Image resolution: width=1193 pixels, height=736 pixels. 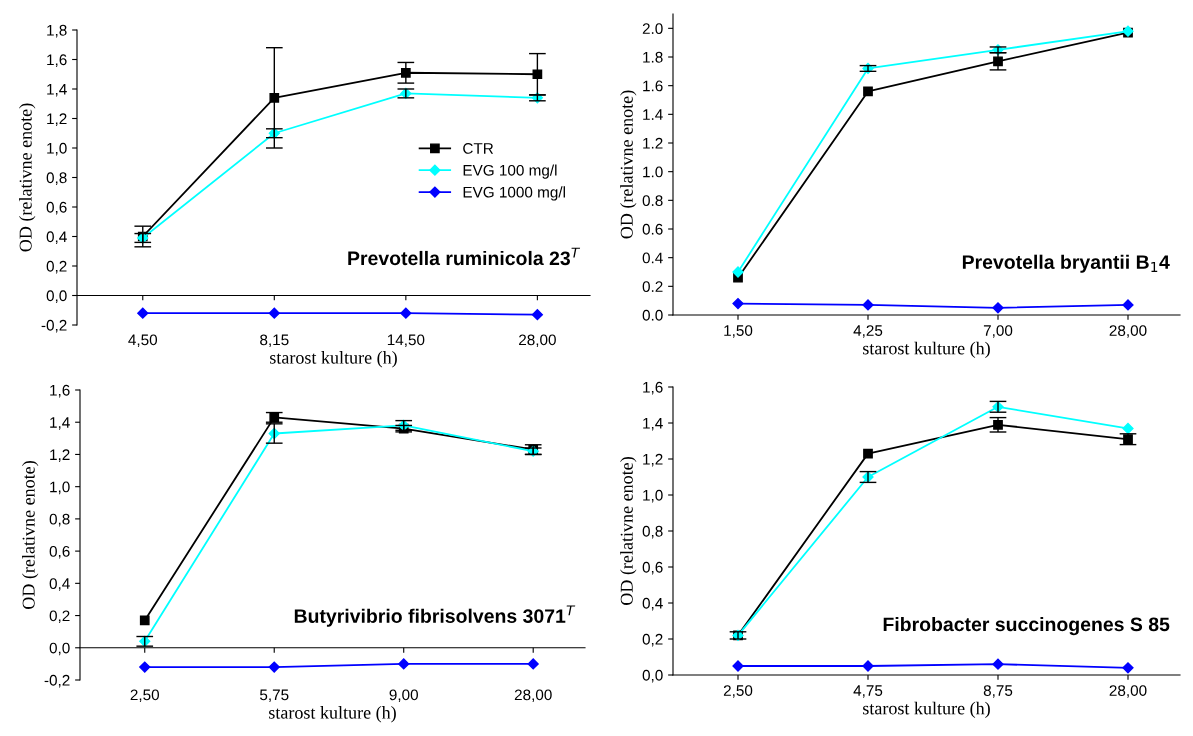 What do you see at coordinates (464, 256) in the screenshot?
I see `annotation: Prevotella ruminicola 23$^{T}$` at bounding box center [464, 256].